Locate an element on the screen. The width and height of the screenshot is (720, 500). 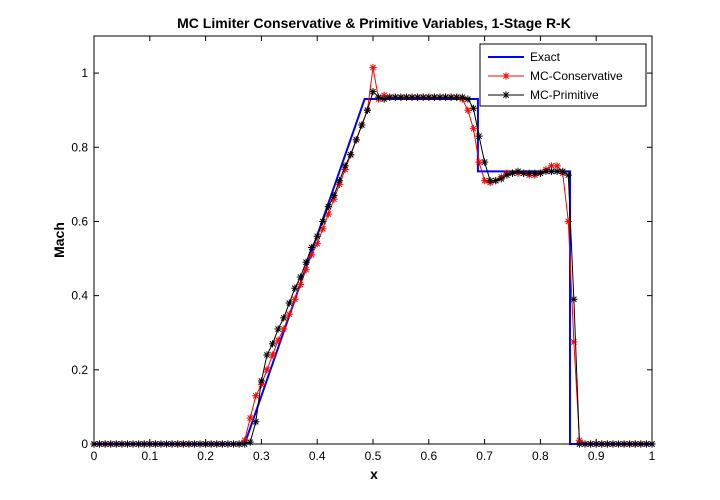
y-tick-label: 0.6 is located at coordinates (79, 221).